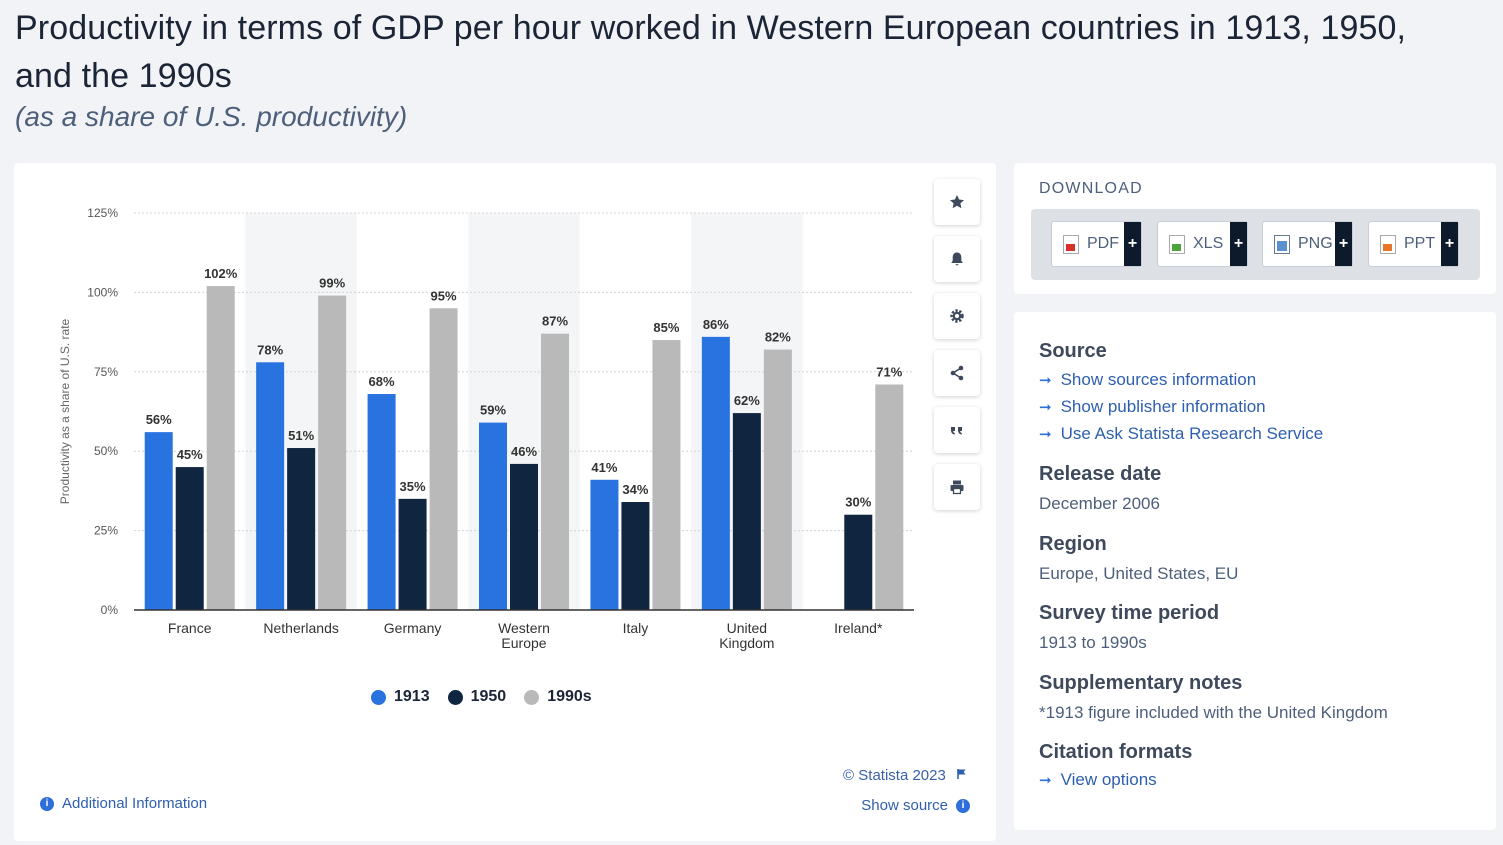  I want to click on ask-statista-text: Use Ask Statista Research Service, so click(1192, 433).